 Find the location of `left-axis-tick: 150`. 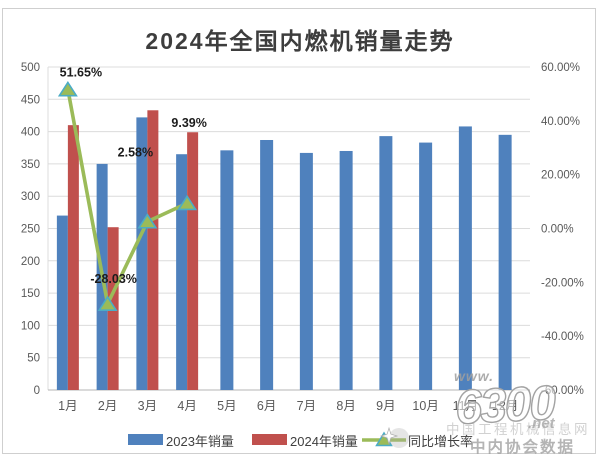

left-axis-tick: 150 is located at coordinates (30, 294).